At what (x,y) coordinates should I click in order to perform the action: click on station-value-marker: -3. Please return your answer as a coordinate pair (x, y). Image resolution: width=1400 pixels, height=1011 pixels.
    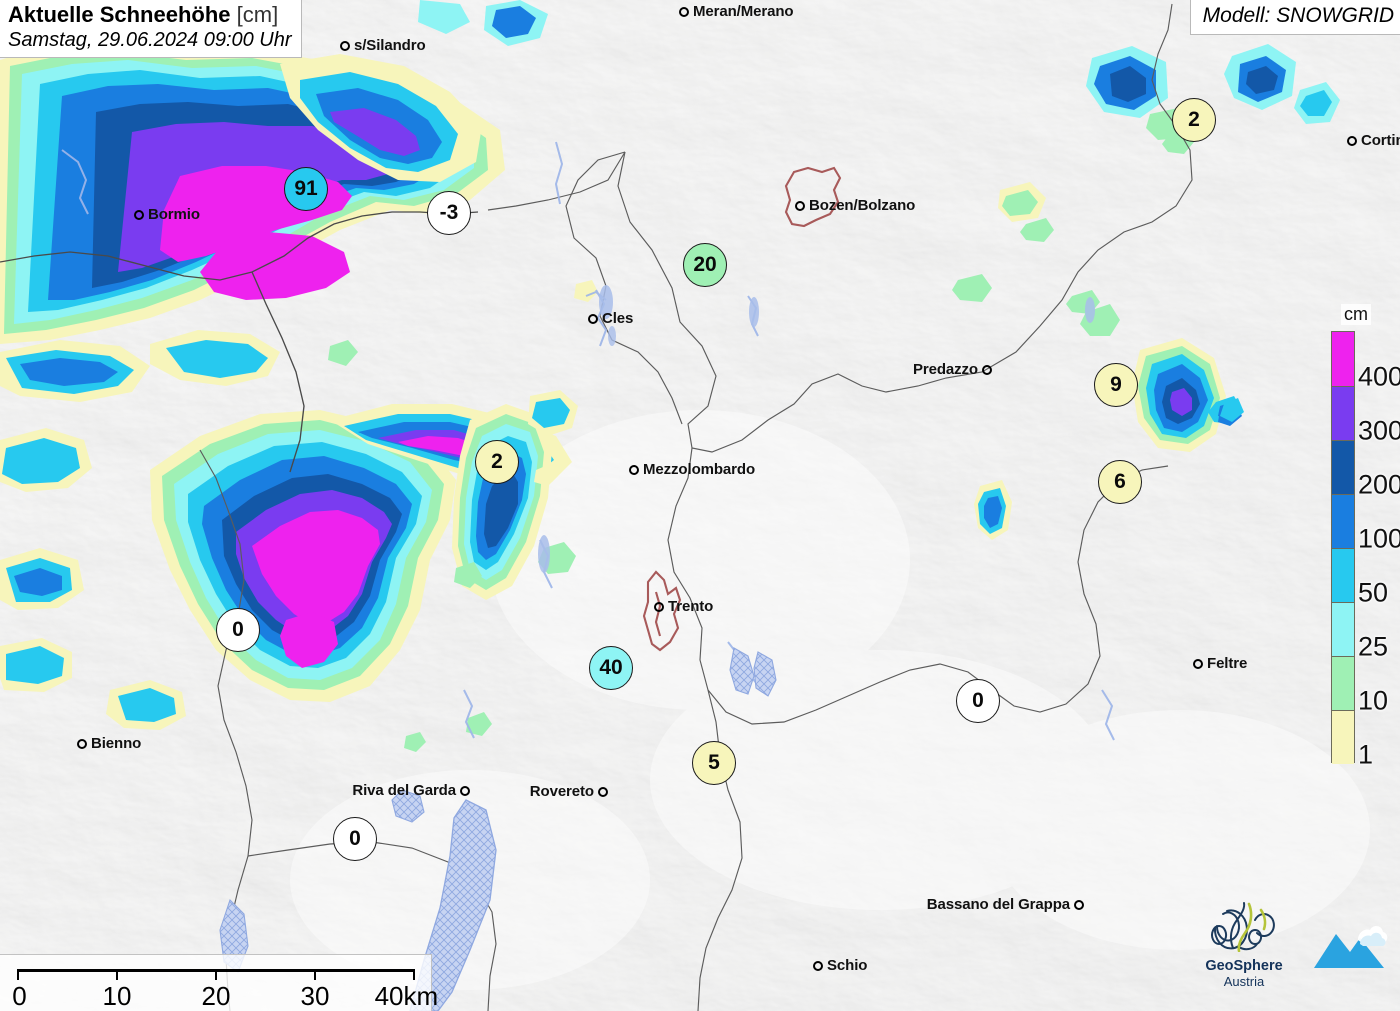
    Looking at the image, I should click on (449, 213).